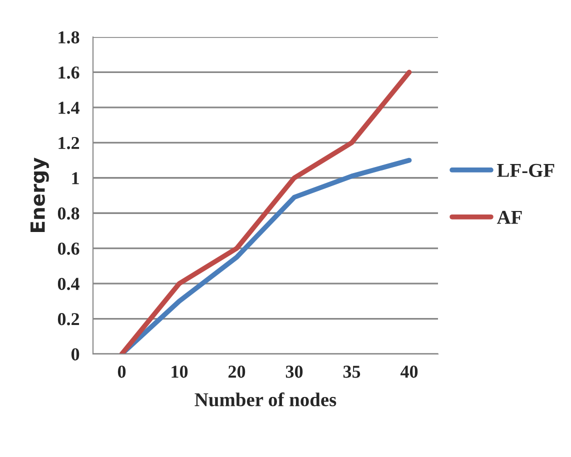  Describe the element at coordinates (409, 372) in the screenshot. I see `x-tick-label: 40` at that location.